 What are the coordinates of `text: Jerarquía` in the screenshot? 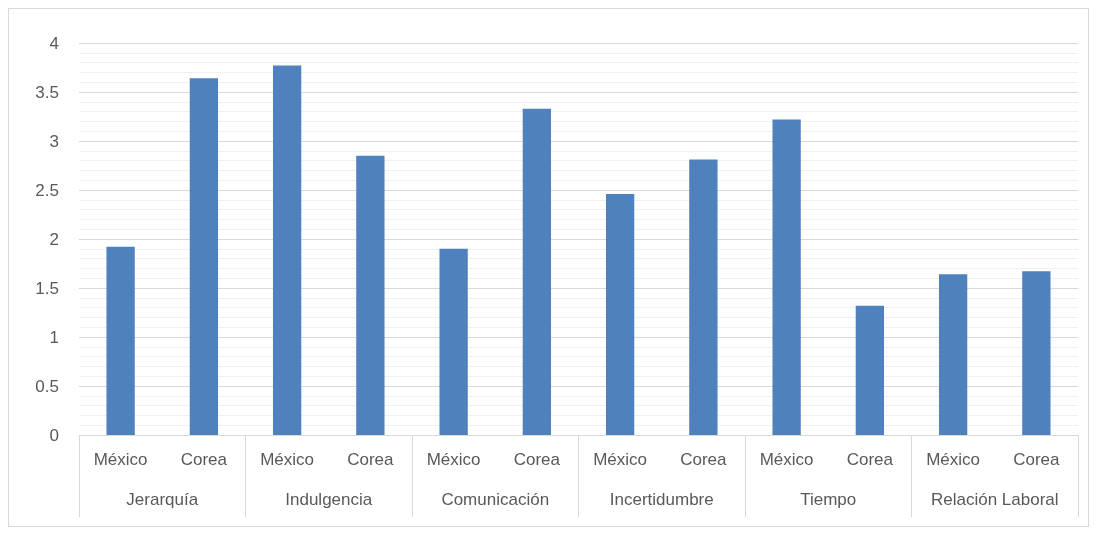 It's located at (162, 499).